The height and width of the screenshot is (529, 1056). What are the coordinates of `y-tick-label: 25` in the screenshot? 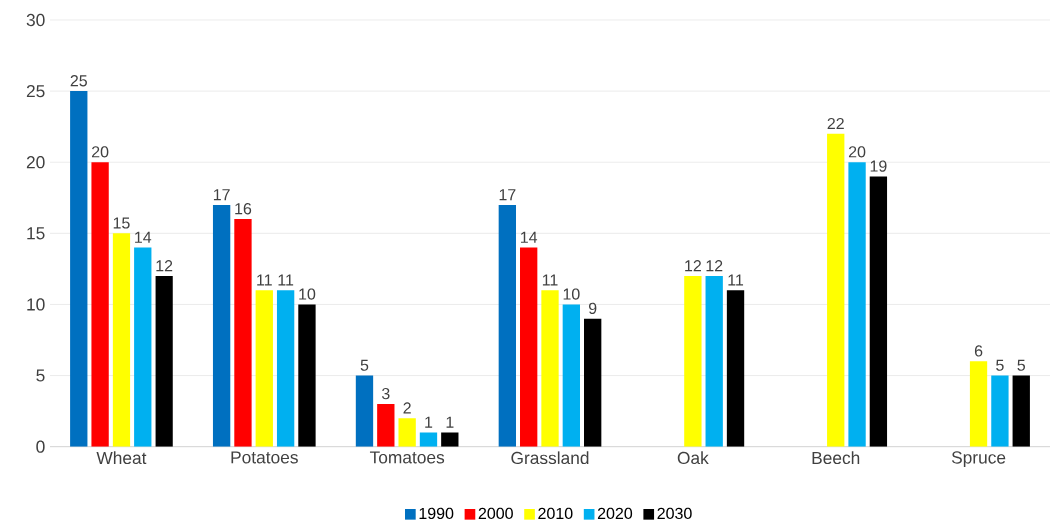 It's located at (35, 91).